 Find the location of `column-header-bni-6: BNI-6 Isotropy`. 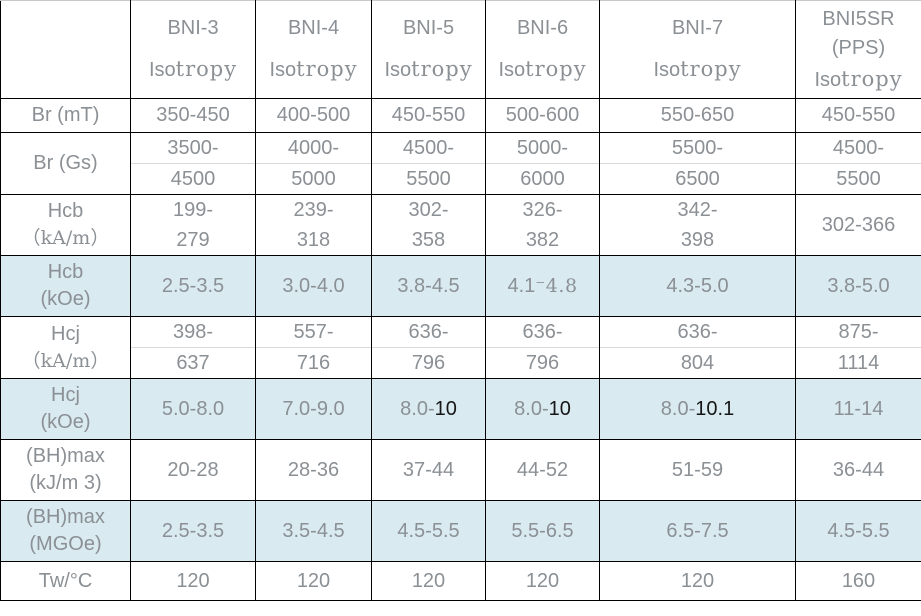

column-header-bni-6: BNI-6 Isotropy is located at coordinates (542, 49).